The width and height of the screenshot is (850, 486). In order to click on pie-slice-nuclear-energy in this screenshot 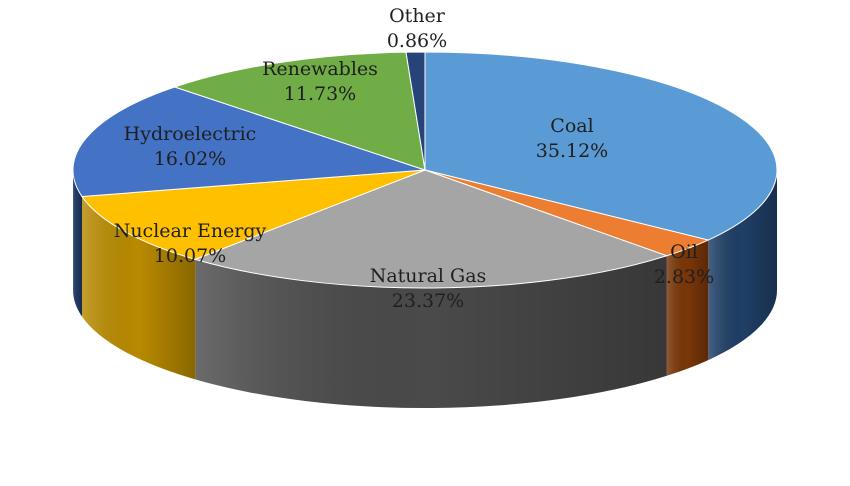, I will do `click(253, 214)`.